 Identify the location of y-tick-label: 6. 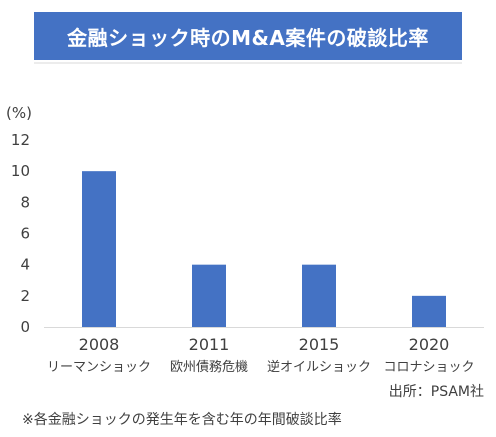
(25, 234).